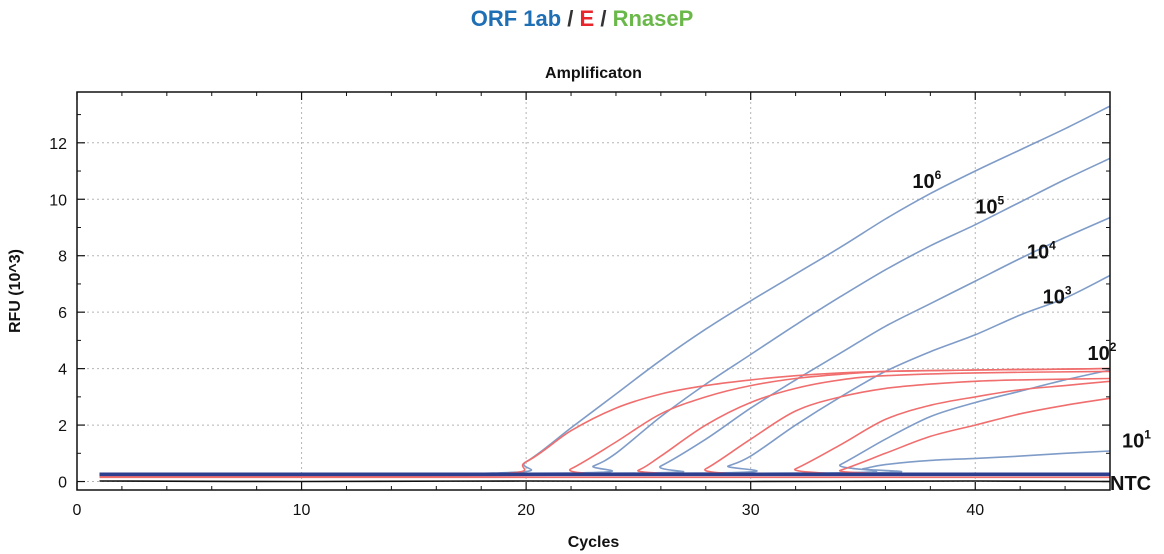 The image size is (1164, 554). What do you see at coordinates (1041, 251) in the screenshot?
I see `dilution-label: 104` at bounding box center [1041, 251].